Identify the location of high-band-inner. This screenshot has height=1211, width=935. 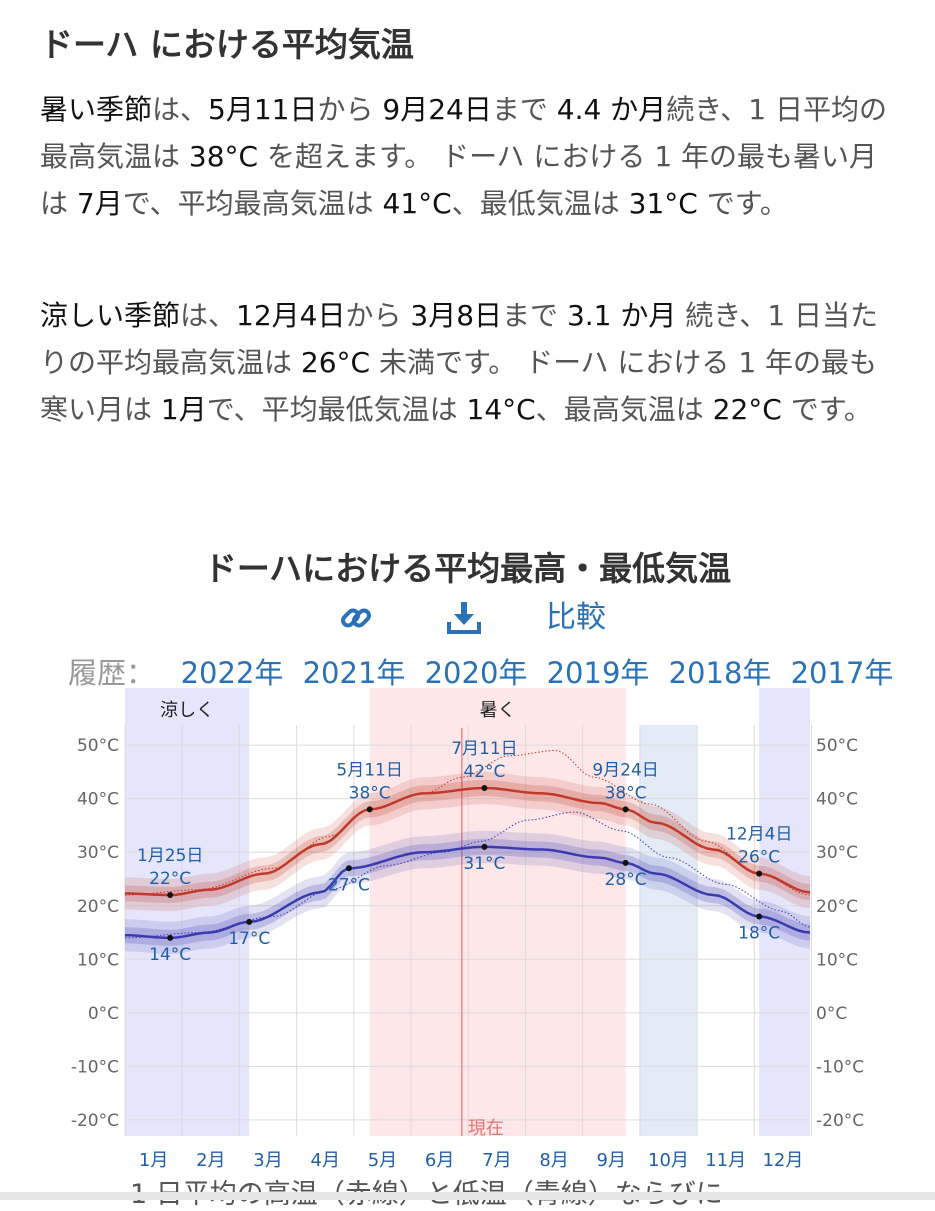
(467, 841).